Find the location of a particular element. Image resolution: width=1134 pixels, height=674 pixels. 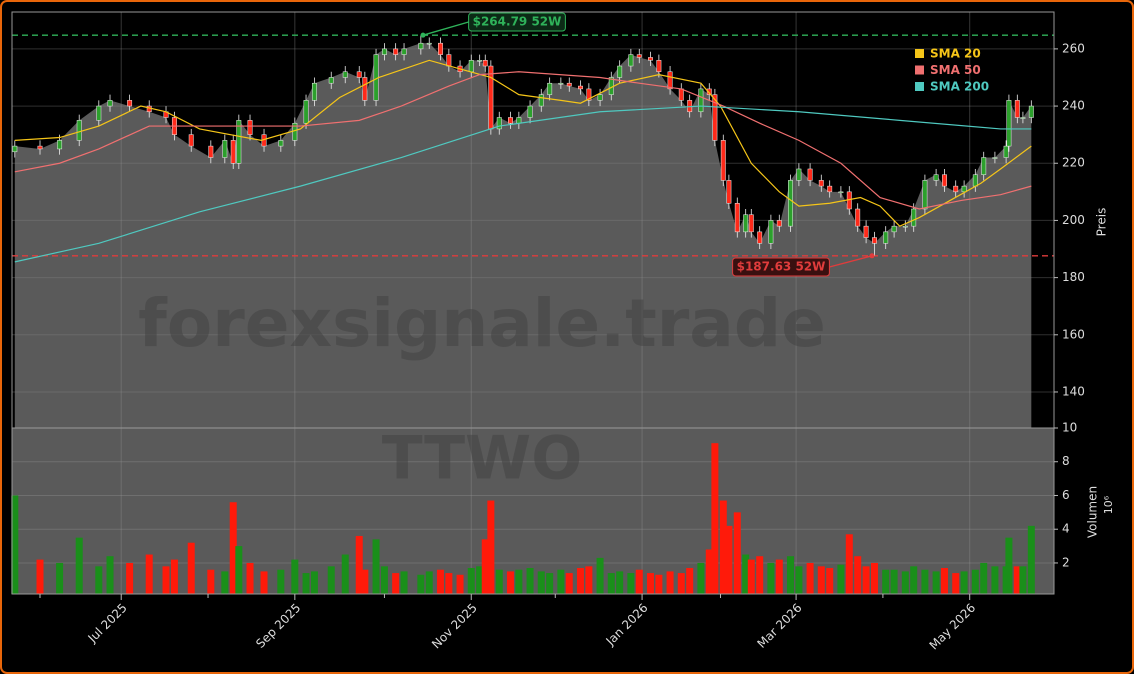

annotation-arrow is located at coordinates (445, 28).